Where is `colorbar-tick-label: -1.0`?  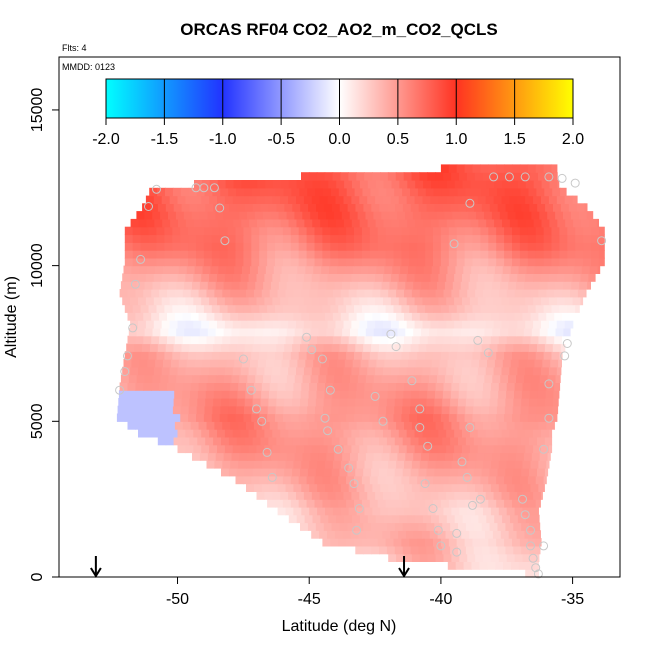
colorbar-tick-label: -1.0 is located at coordinates (223, 139).